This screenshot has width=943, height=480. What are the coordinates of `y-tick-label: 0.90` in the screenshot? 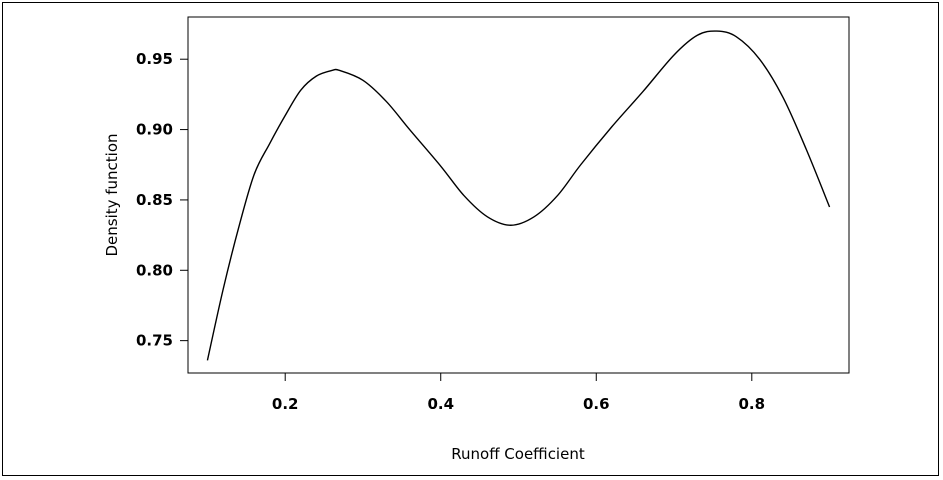 It's located at (154, 130).